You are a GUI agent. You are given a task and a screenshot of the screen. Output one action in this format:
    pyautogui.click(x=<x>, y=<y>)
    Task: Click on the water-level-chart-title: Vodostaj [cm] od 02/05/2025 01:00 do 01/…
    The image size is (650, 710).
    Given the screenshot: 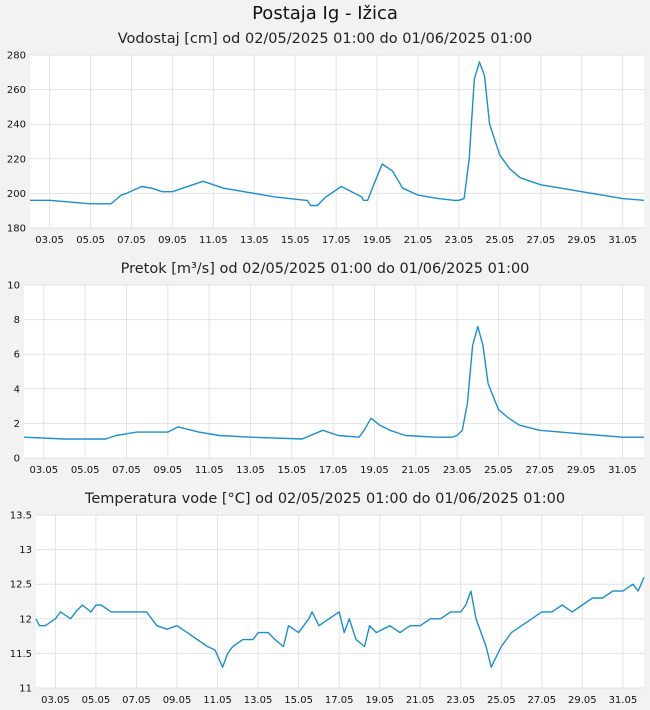 What is the action you would take?
    pyautogui.click(x=325, y=39)
    